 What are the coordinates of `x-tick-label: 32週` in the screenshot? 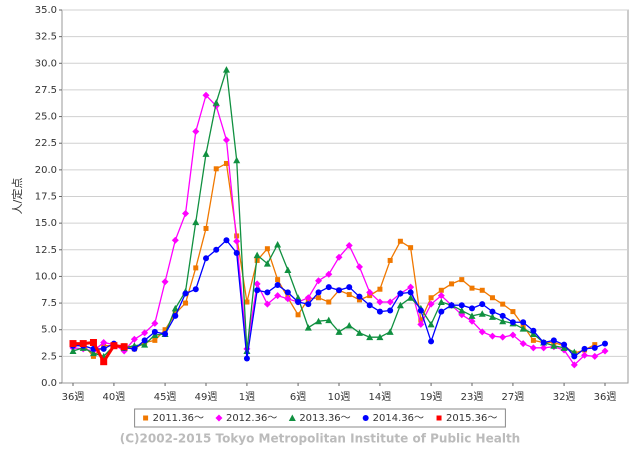 It's located at (564, 397).